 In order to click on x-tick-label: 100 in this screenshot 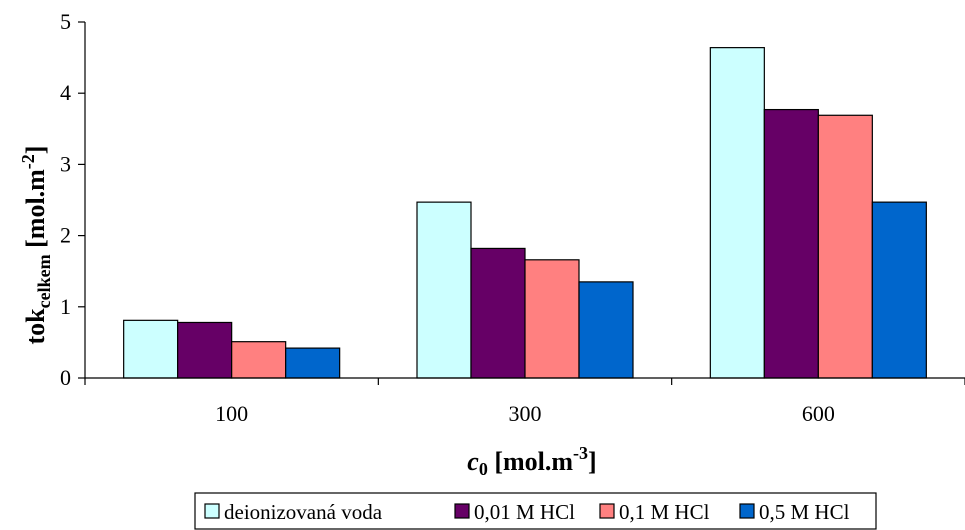, I will do `click(231, 413)`.